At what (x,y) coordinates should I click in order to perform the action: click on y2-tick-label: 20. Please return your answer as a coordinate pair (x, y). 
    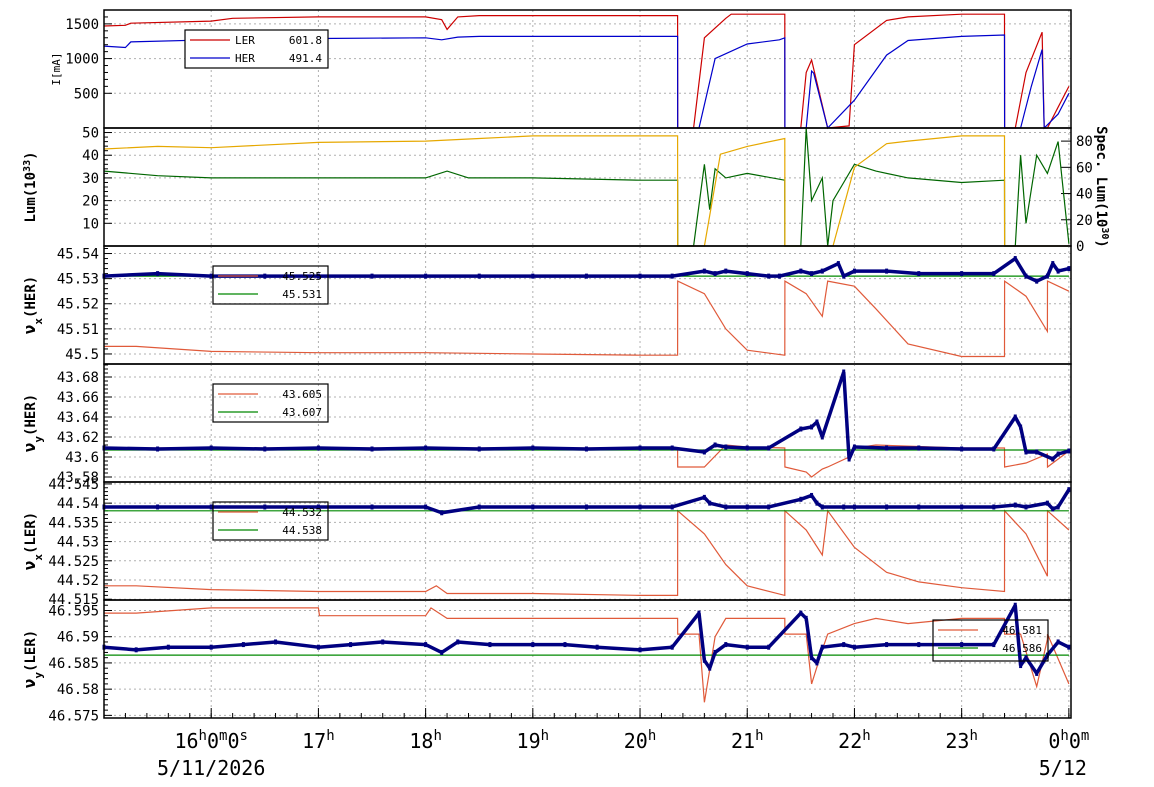
    Looking at the image, I should click on (1084, 221).